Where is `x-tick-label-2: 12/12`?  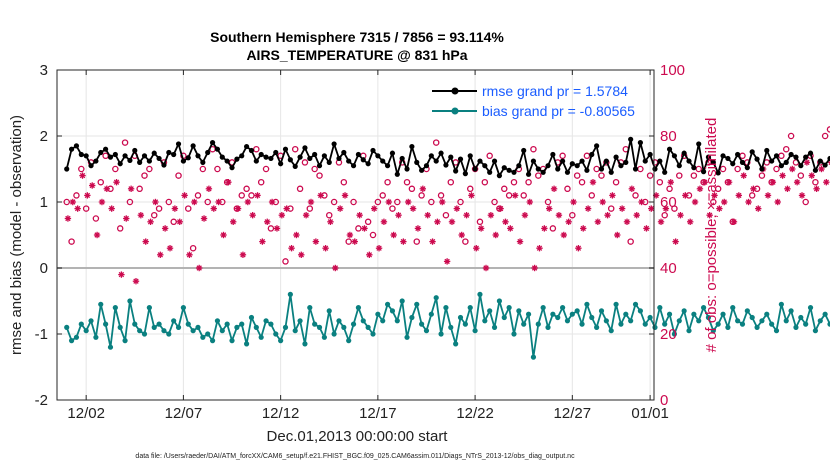
x-tick-label-2: 12/12 is located at coordinates (281, 413).